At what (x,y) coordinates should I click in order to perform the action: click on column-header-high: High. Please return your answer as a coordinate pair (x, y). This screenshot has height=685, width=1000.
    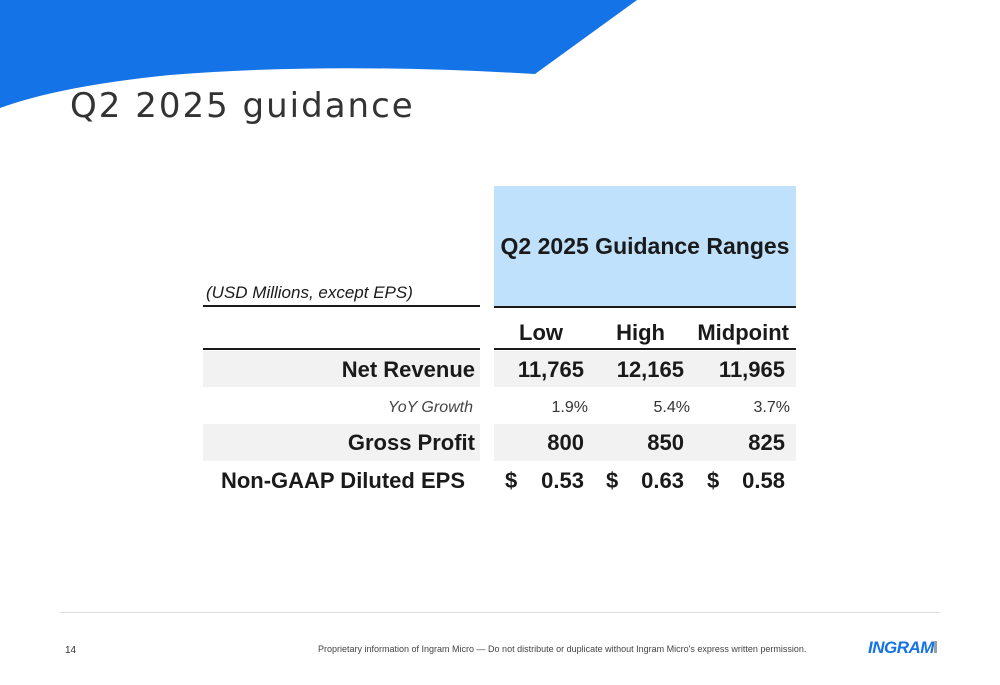
    Looking at the image, I should click on (640, 332).